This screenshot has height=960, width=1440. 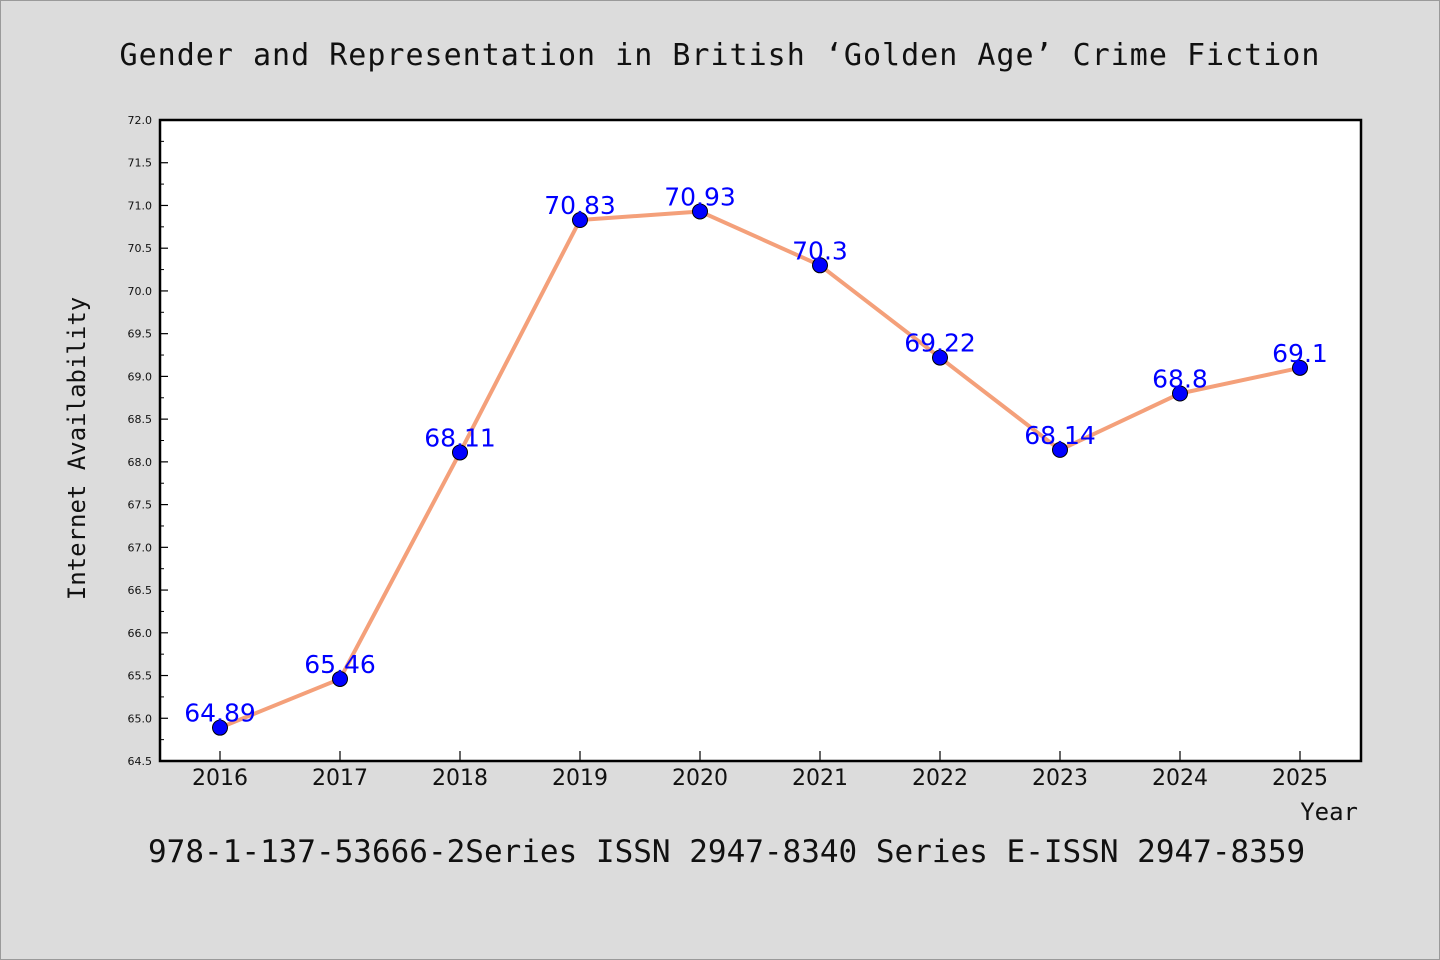 I want to click on x-tick-label: 2020, so click(x=700, y=778).